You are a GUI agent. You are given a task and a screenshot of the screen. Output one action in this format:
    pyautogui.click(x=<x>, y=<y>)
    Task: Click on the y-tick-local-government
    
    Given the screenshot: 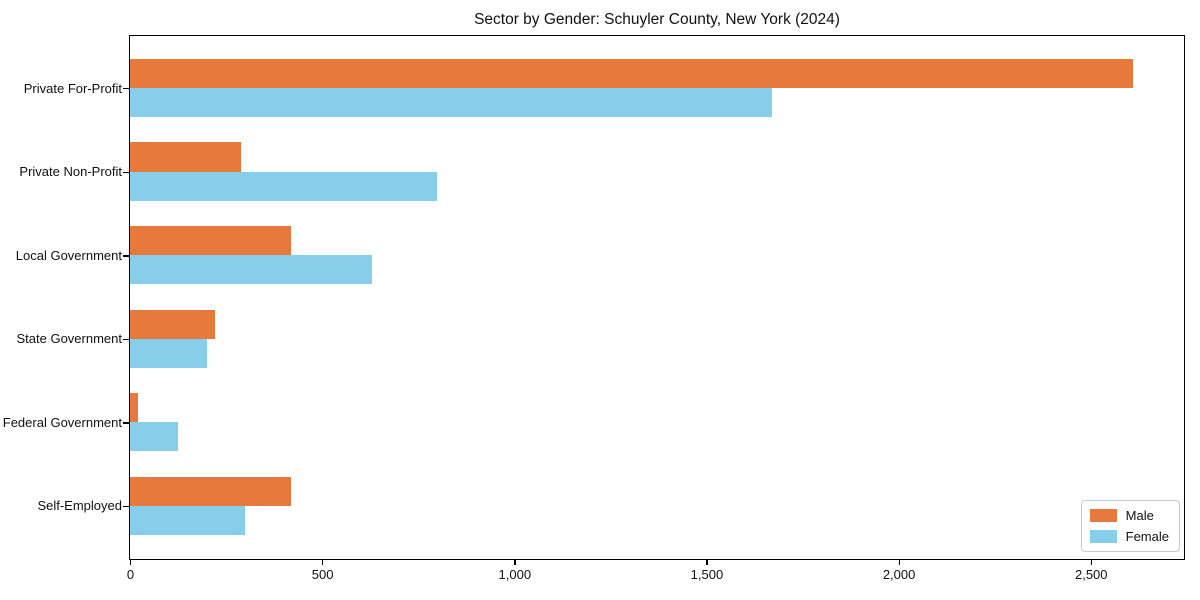 What is the action you would take?
    pyautogui.click(x=126, y=256)
    